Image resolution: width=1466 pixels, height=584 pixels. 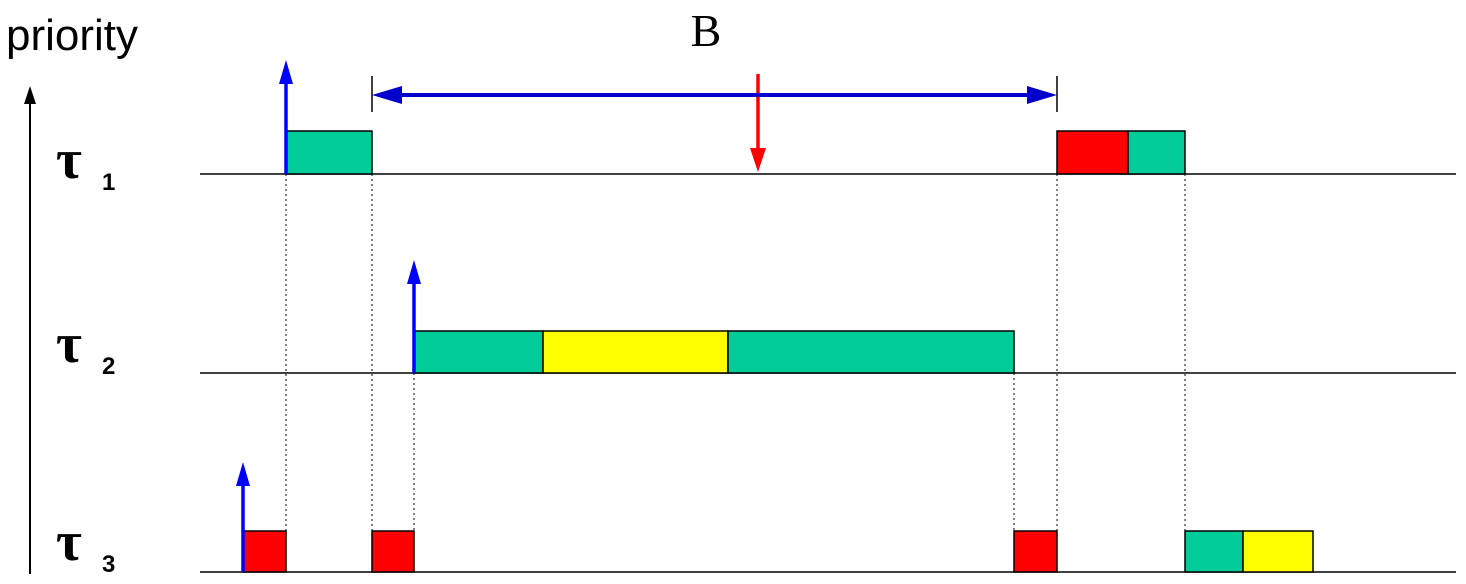 What do you see at coordinates (72, 35) in the screenshot?
I see `priority-axis-label: priority` at bounding box center [72, 35].